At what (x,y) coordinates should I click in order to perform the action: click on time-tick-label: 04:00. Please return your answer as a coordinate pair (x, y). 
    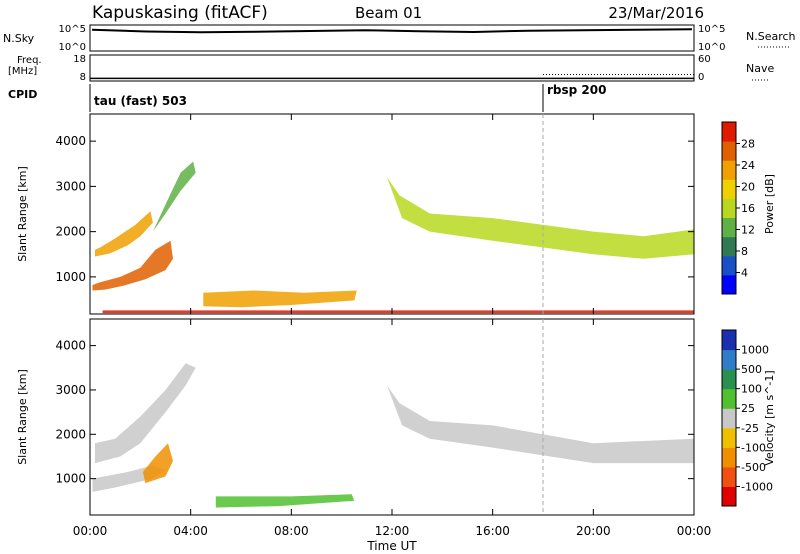
    Looking at the image, I should click on (190, 531).